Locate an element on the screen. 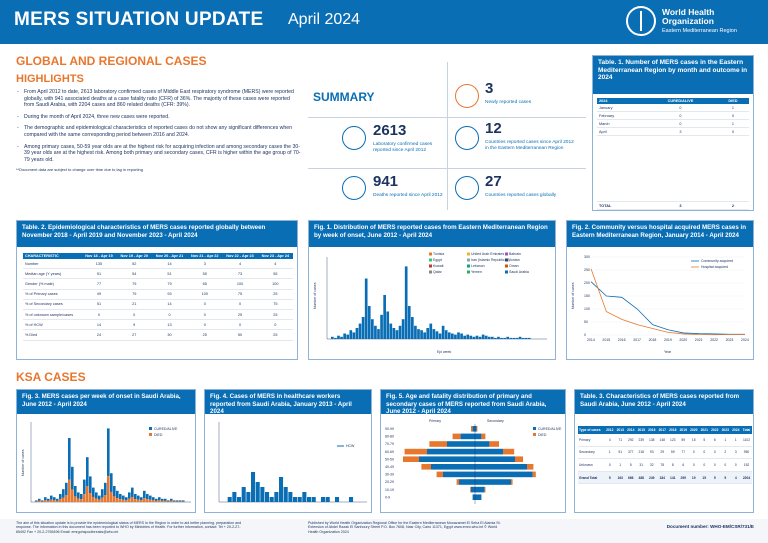 The height and width of the screenshot is (543, 768). table-cell: Grand Total is located at coordinates (591, 478).